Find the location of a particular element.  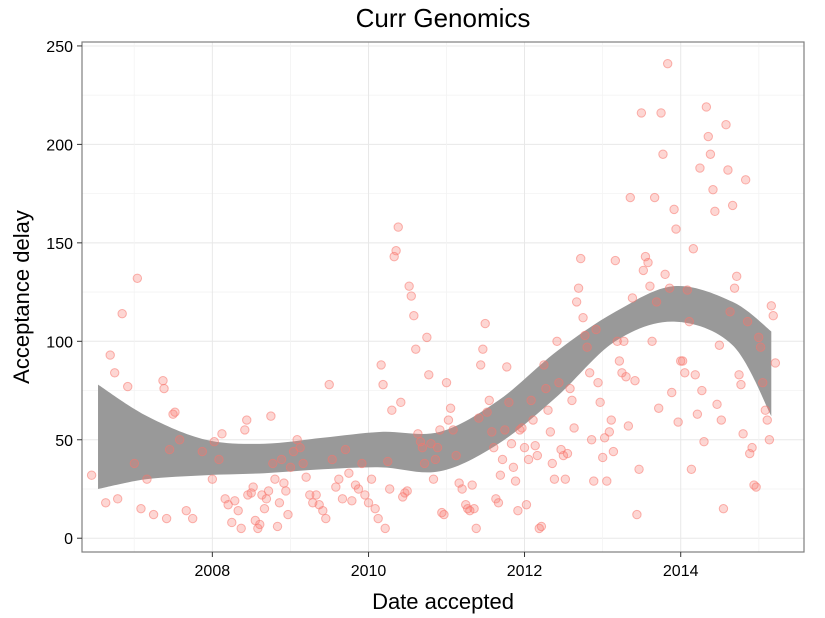

y-tick-label: 100 is located at coordinates (59, 342).